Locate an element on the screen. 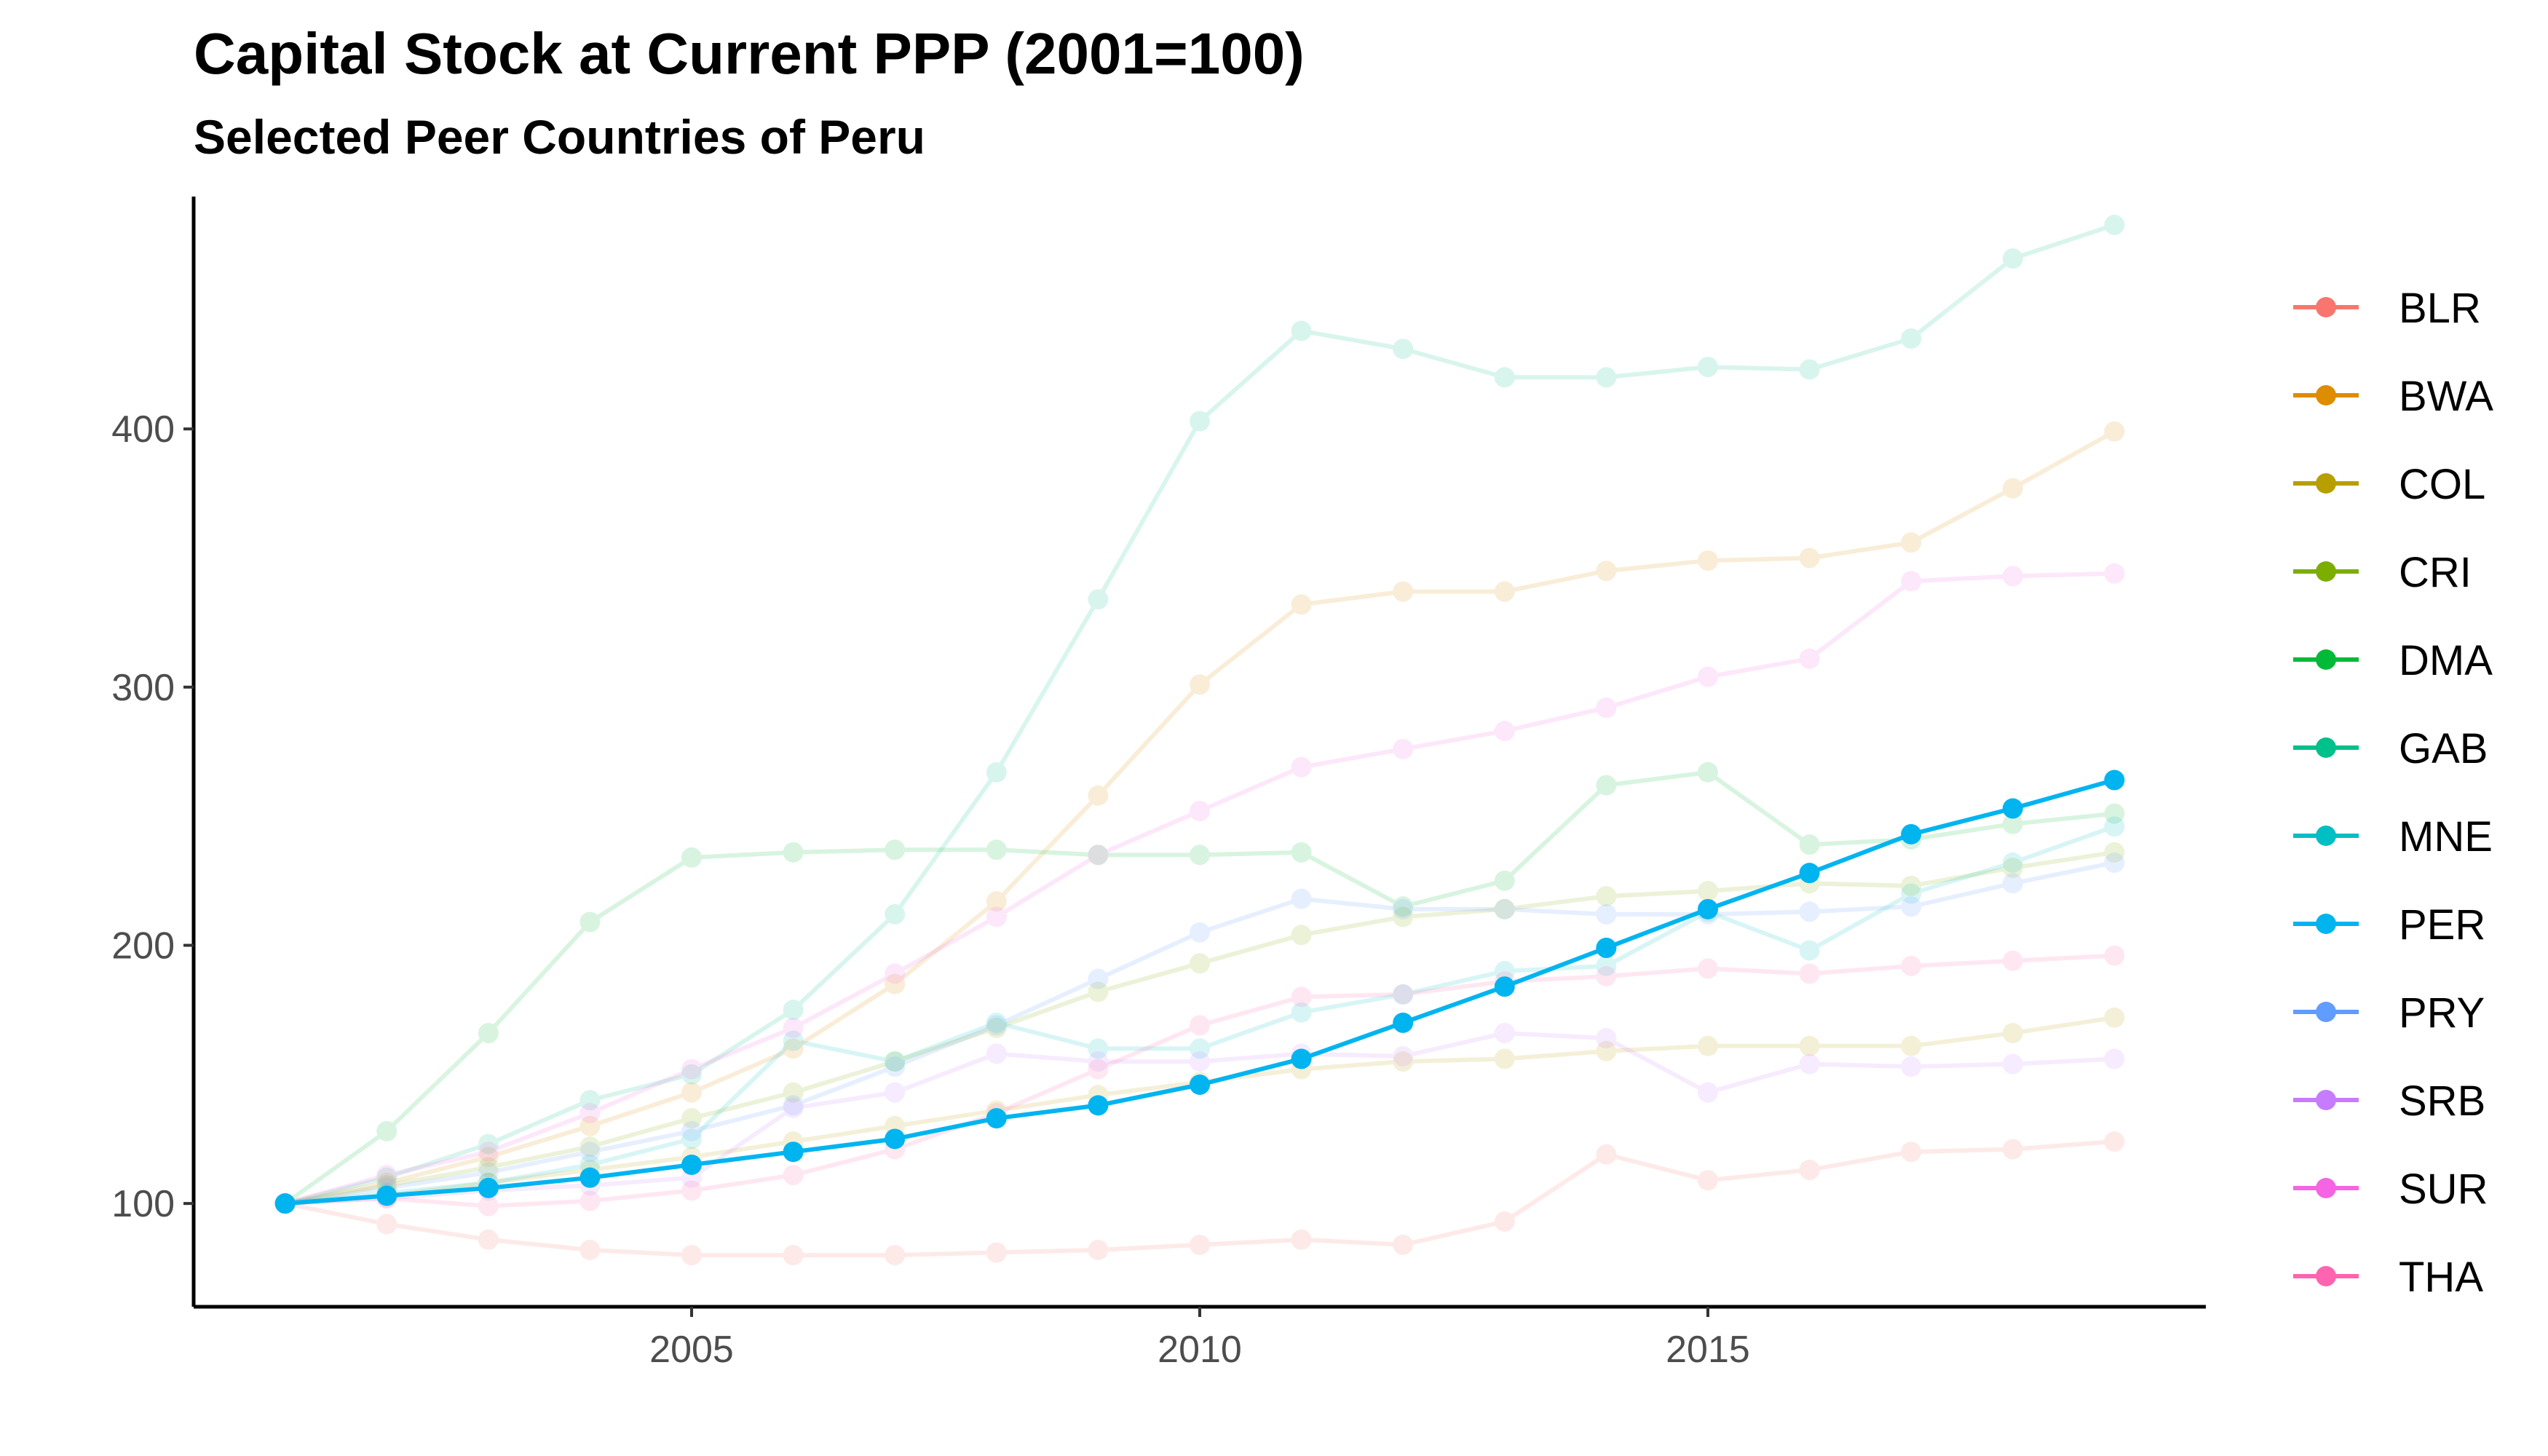 The height and width of the screenshot is (1456, 2548). legend-label: PER is located at coordinates (2442, 925).